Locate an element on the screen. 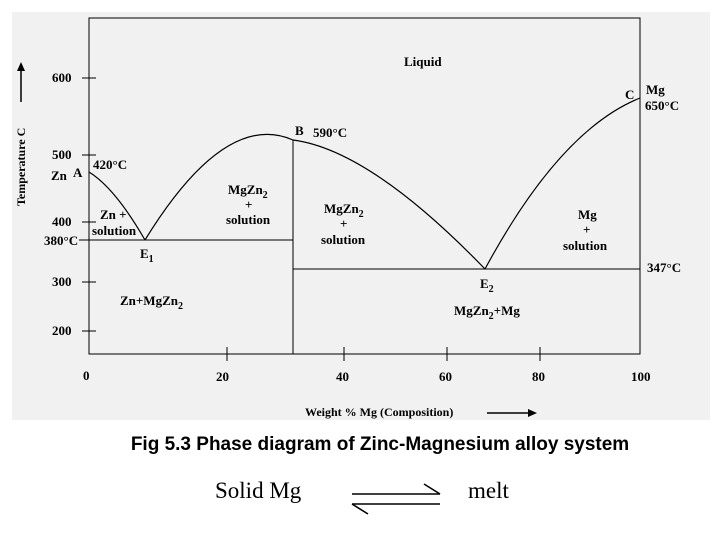  region-mg-solution-plus: + is located at coordinates (586, 229).